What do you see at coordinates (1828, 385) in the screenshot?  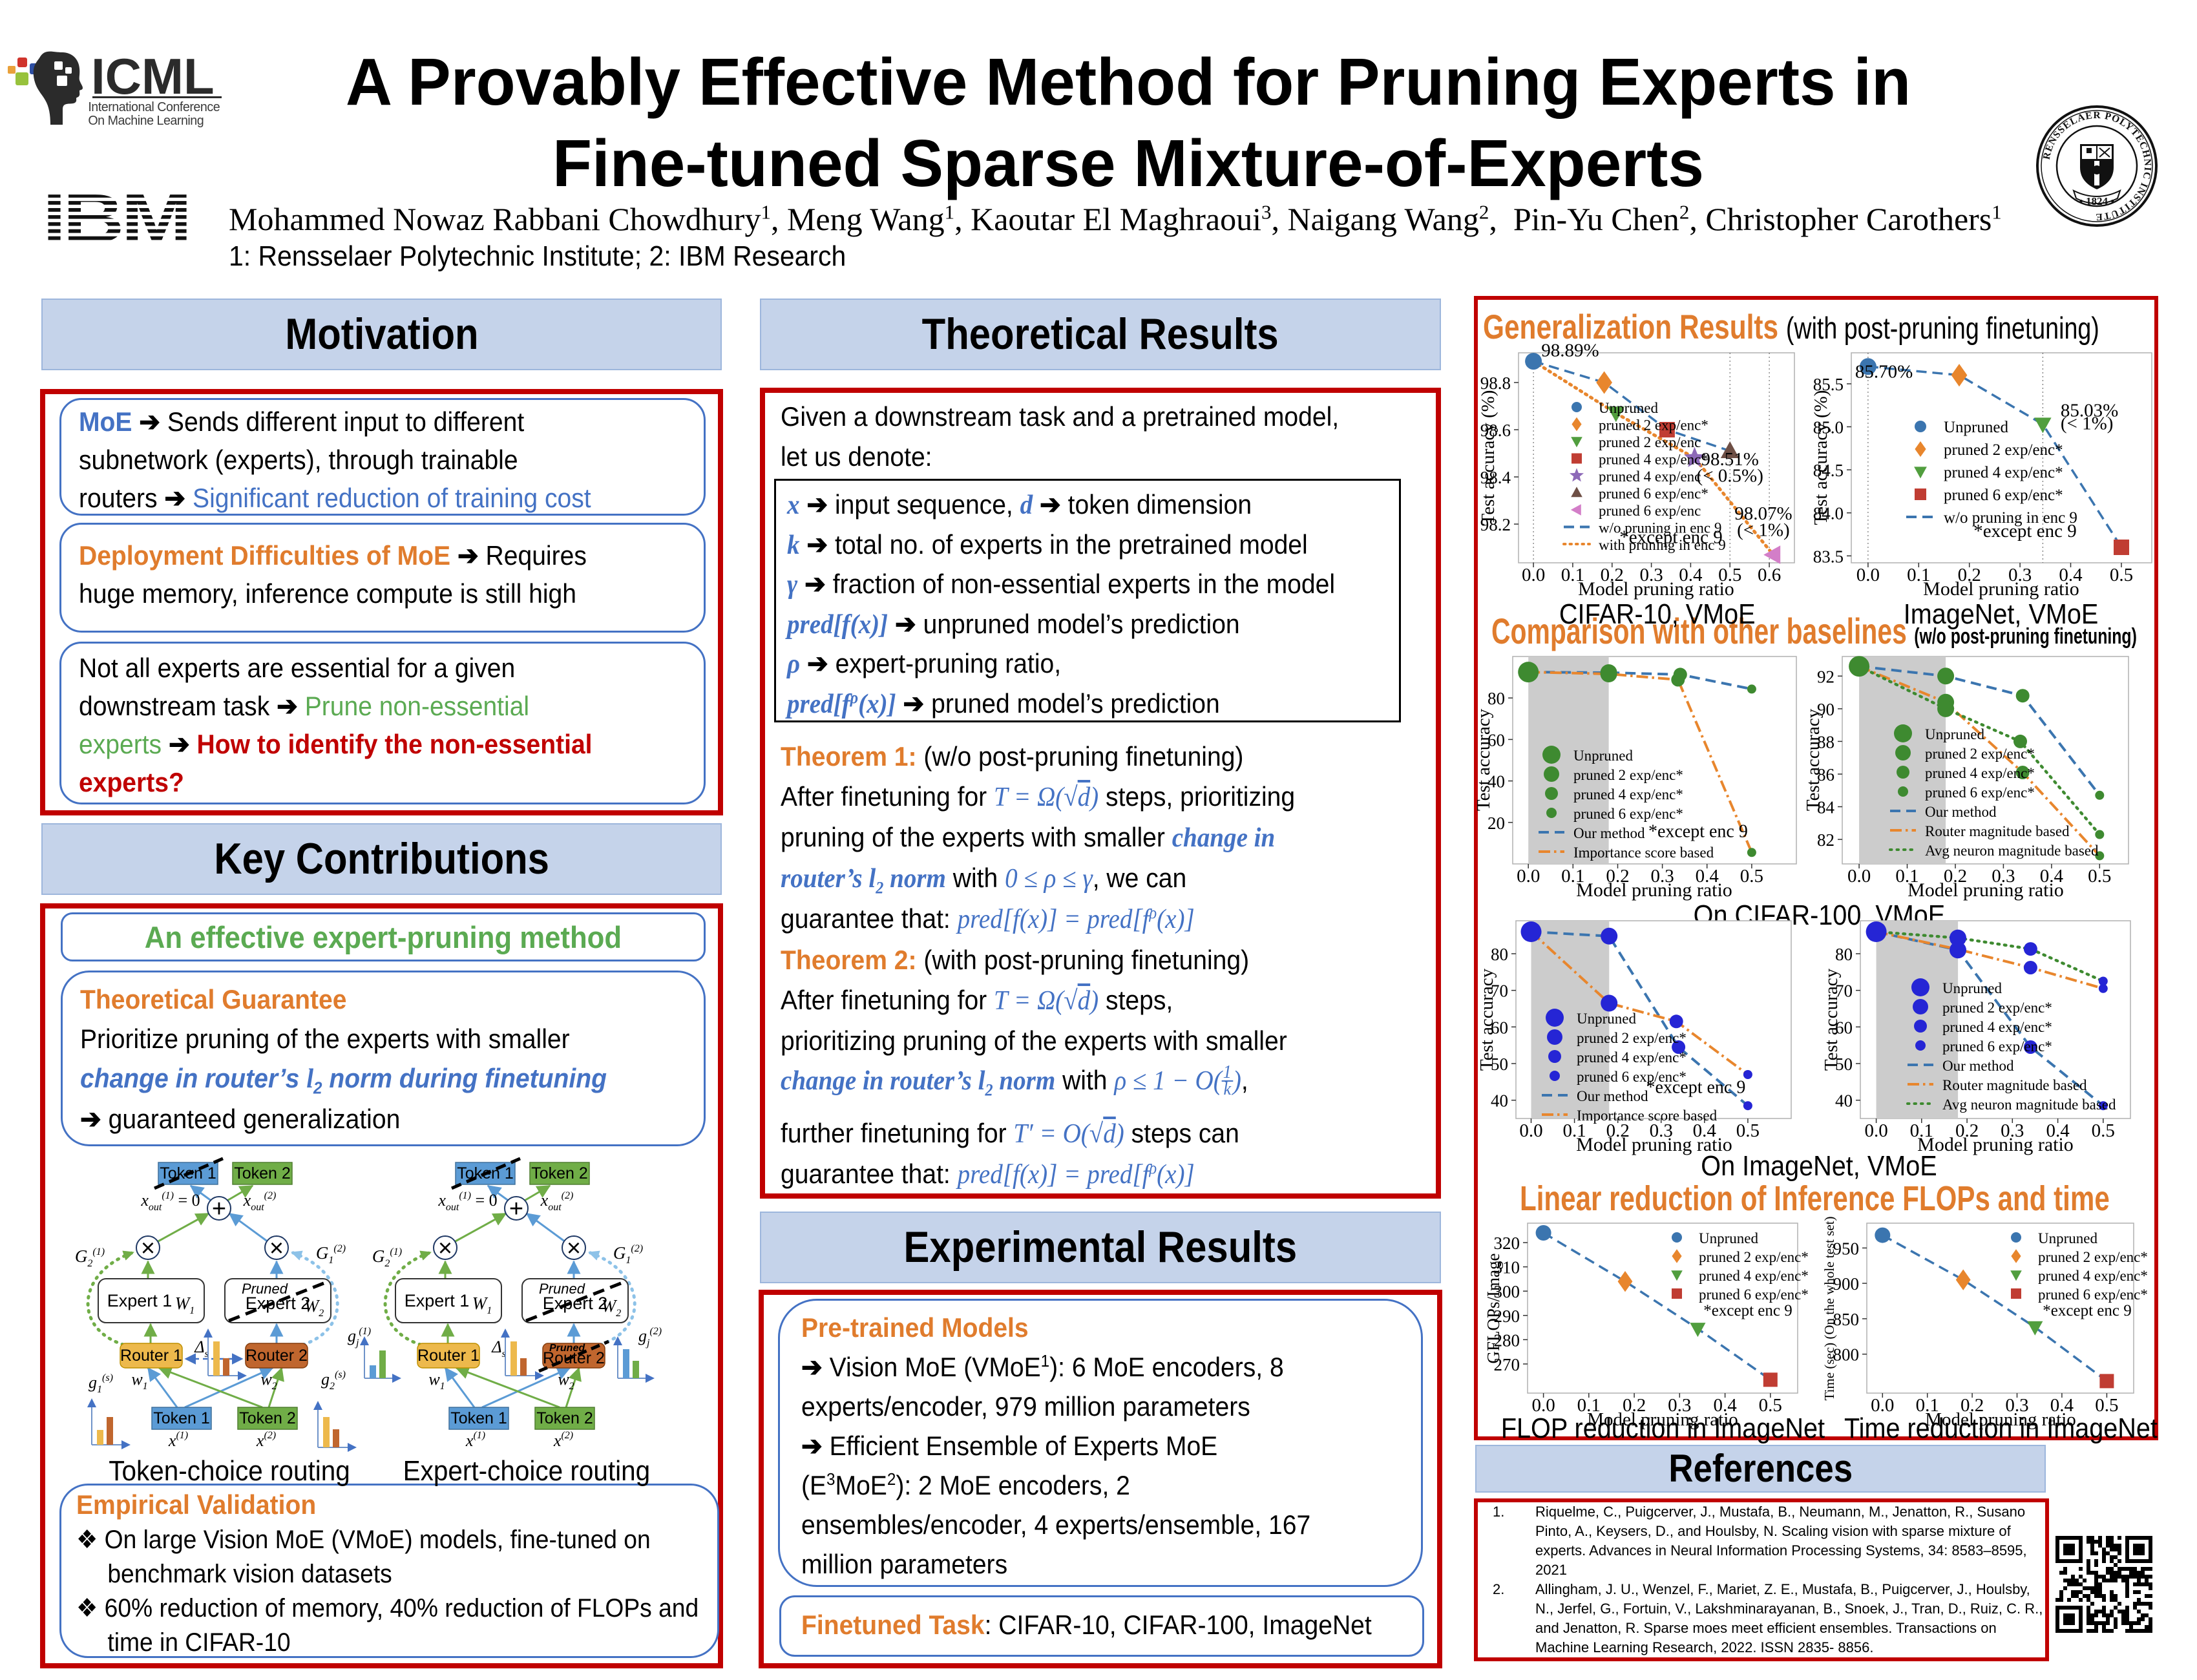 I see `svg-text: 85.5` at bounding box center [1828, 385].